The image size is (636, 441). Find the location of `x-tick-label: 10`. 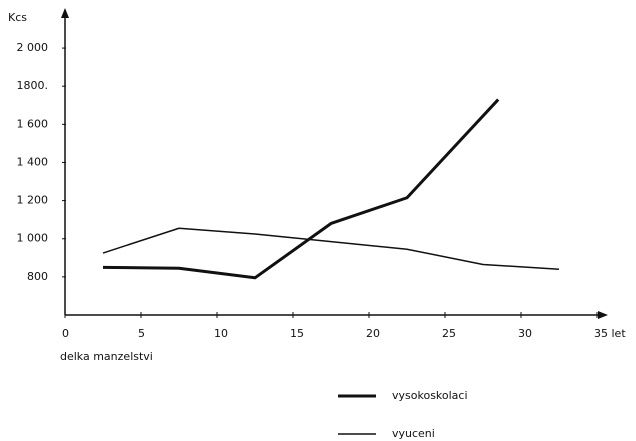

x-tick-label: 10 is located at coordinates (221, 333).